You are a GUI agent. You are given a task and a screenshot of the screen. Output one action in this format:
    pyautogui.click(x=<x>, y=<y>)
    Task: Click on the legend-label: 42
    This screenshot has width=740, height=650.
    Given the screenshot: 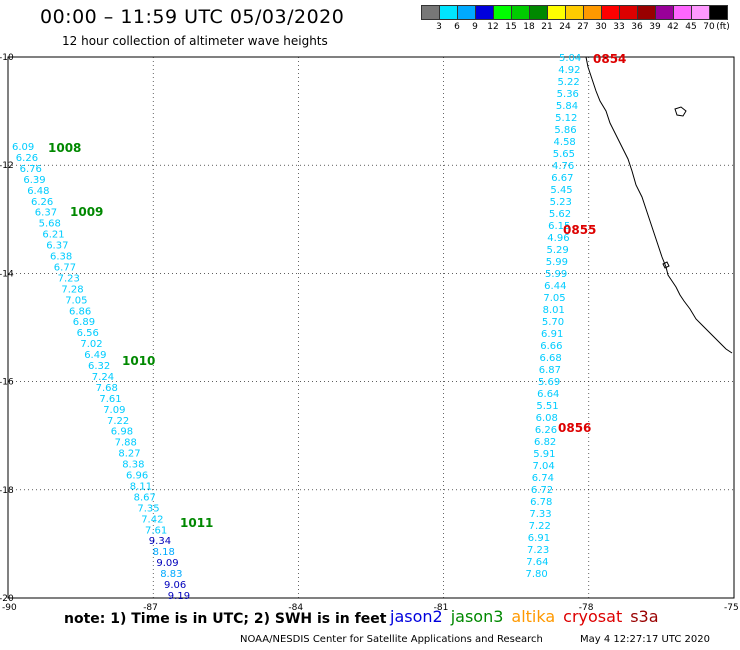 What is the action you would take?
    pyautogui.click(x=673, y=27)
    